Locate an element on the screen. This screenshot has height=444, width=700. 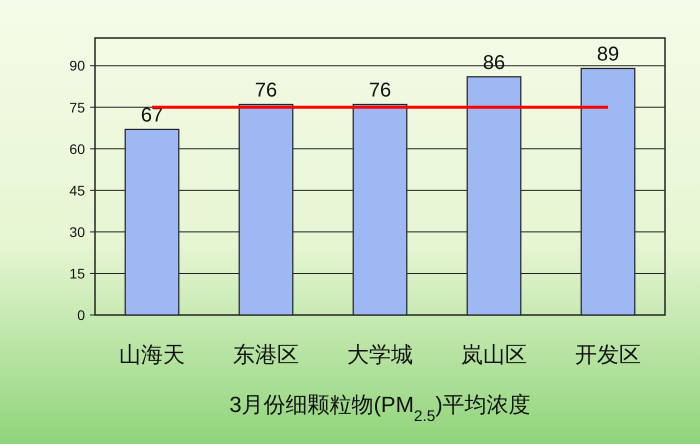
x-tick-label: 岚山区 is located at coordinates (494, 354).